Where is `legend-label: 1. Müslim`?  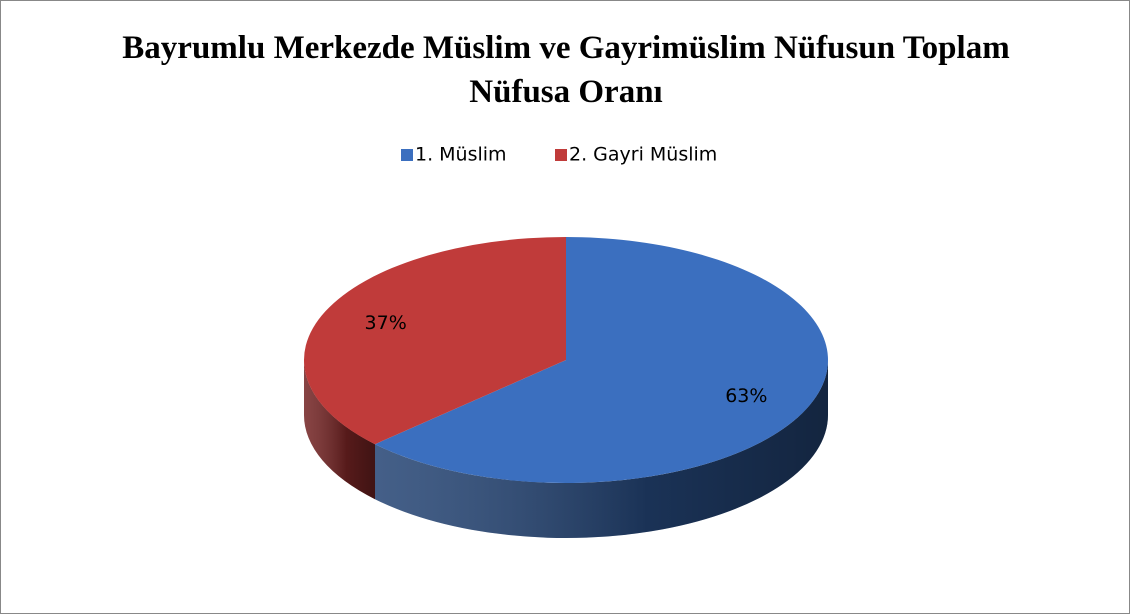 legend-label: 1. Müslim is located at coordinates (461, 155).